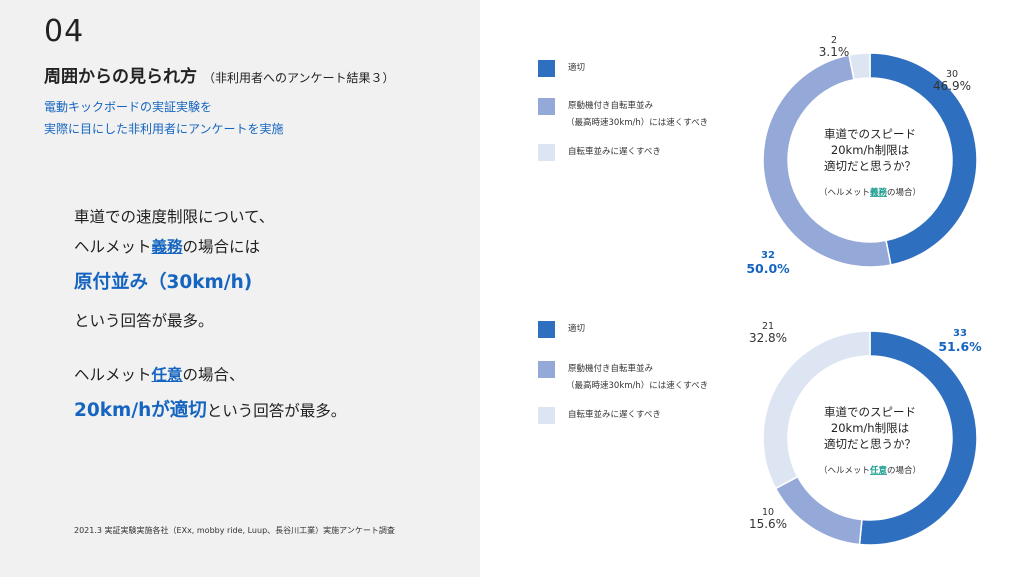 The height and width of the screenshot is (577, 1024). I want to click on message-helmet-text: ヘルメット, so click(113, 247).